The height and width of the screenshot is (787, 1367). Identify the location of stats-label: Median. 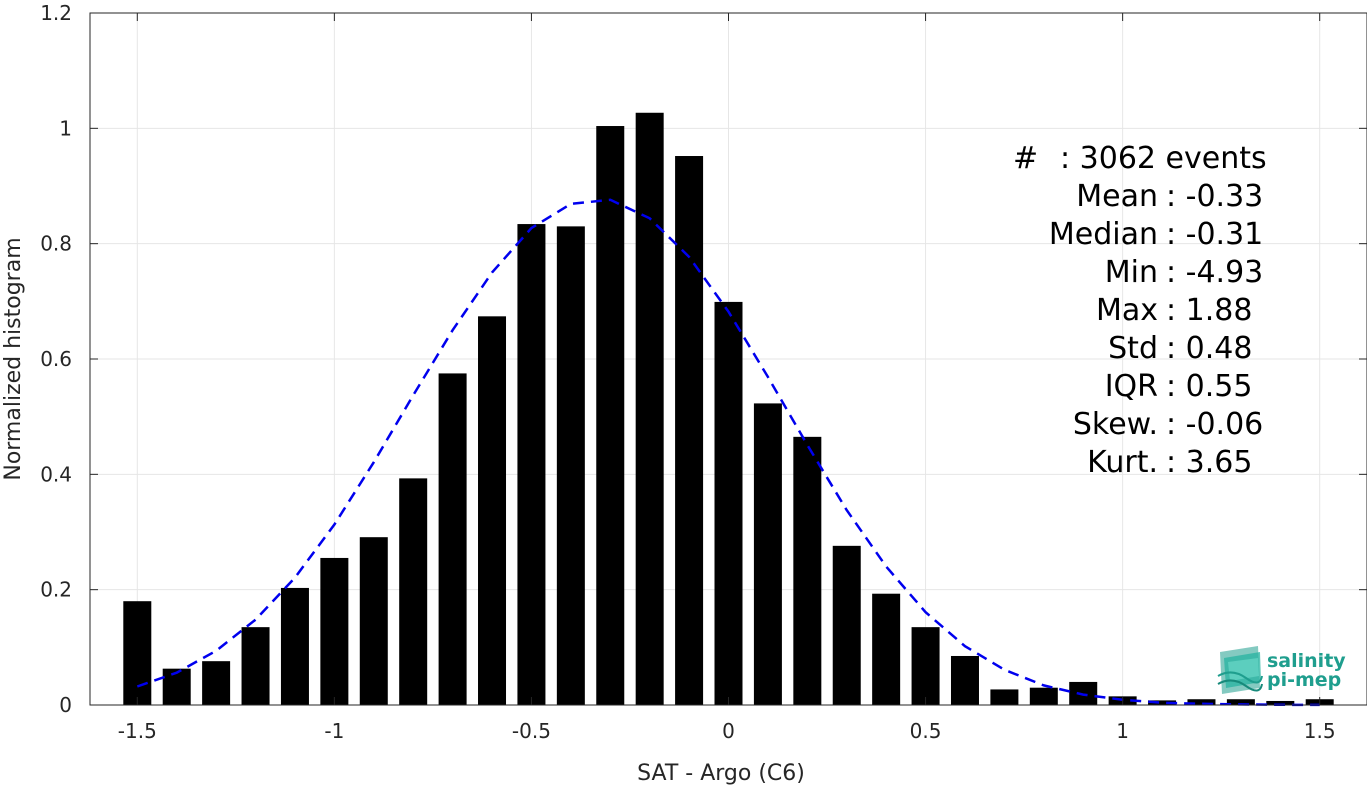
(1103, 234).